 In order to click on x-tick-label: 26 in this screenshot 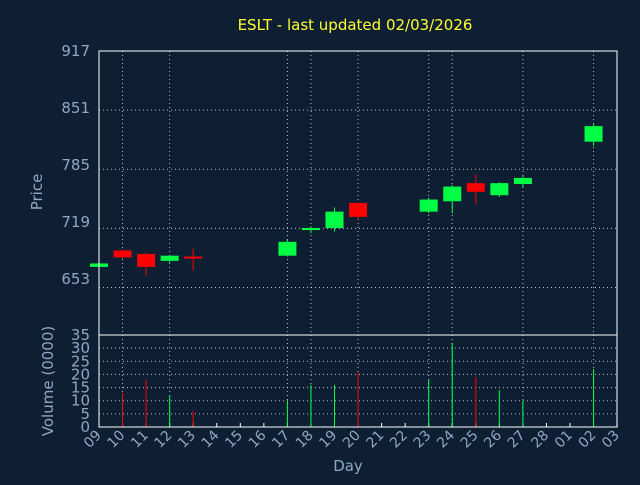, I will do `click(493, 439)`.